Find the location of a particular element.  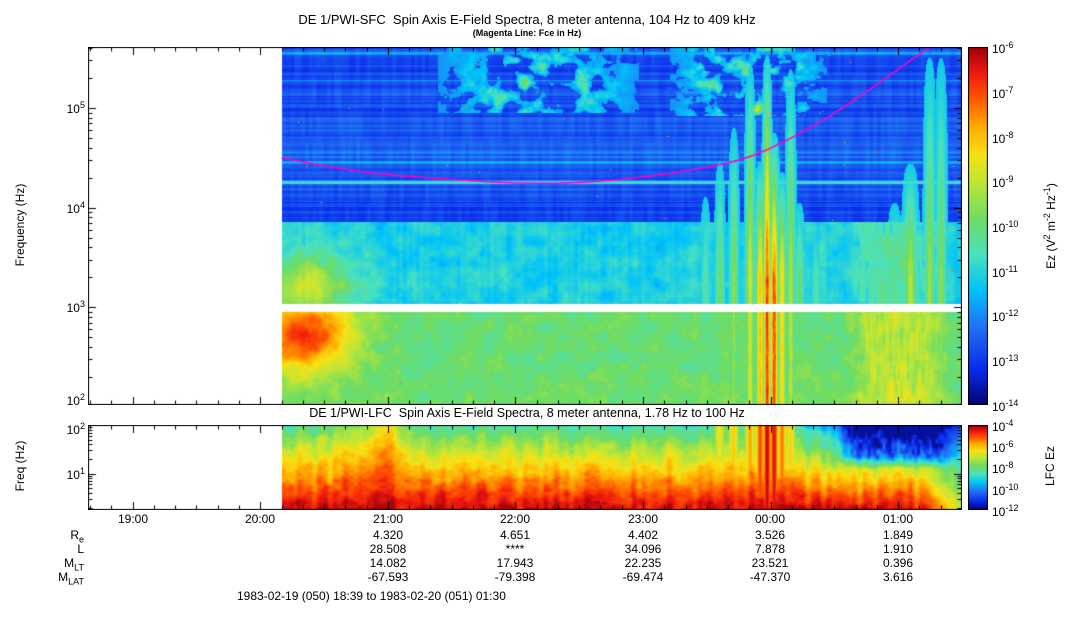

lfc-cbar-tick: 10⁻⁸ is located at coordinates (1003, 468).